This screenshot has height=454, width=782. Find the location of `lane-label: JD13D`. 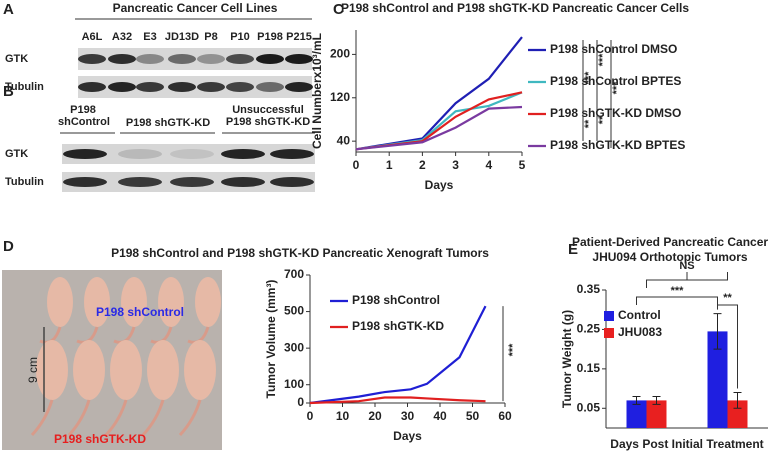

lane-label: JD13D is located at coordinates (182, 37).